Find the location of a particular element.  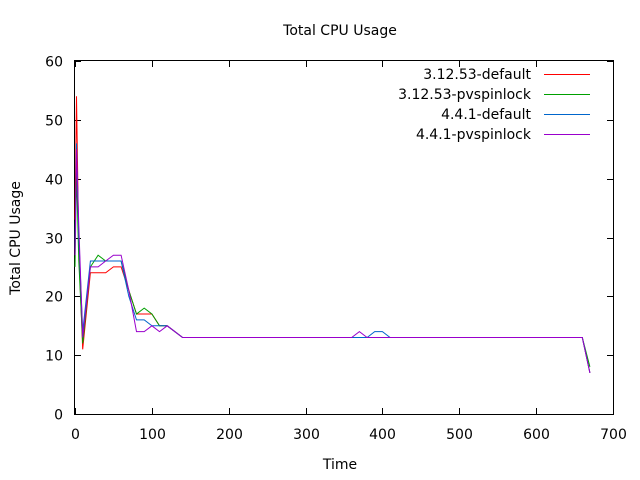

x-tick-label: 400 is located at coordinates (382, 435).